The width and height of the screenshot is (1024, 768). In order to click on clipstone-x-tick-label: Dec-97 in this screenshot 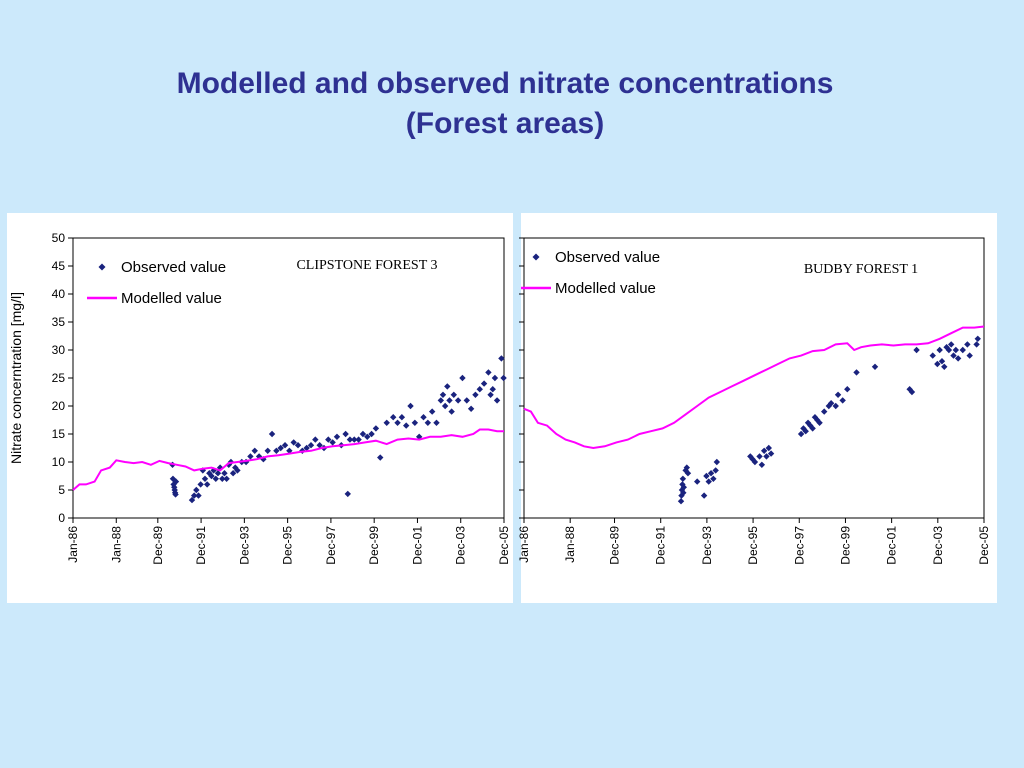, I will do `click(331, 545)`.